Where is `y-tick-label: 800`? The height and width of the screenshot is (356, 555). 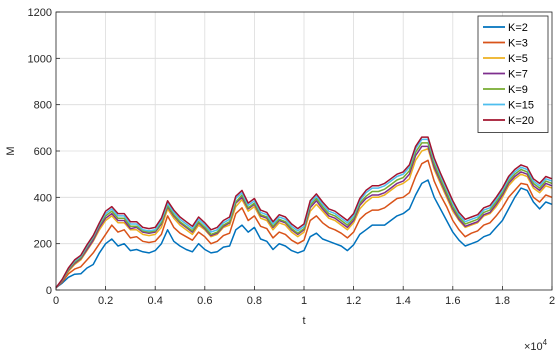
y-tick-label: 800 is located at coordinates (43, 106).